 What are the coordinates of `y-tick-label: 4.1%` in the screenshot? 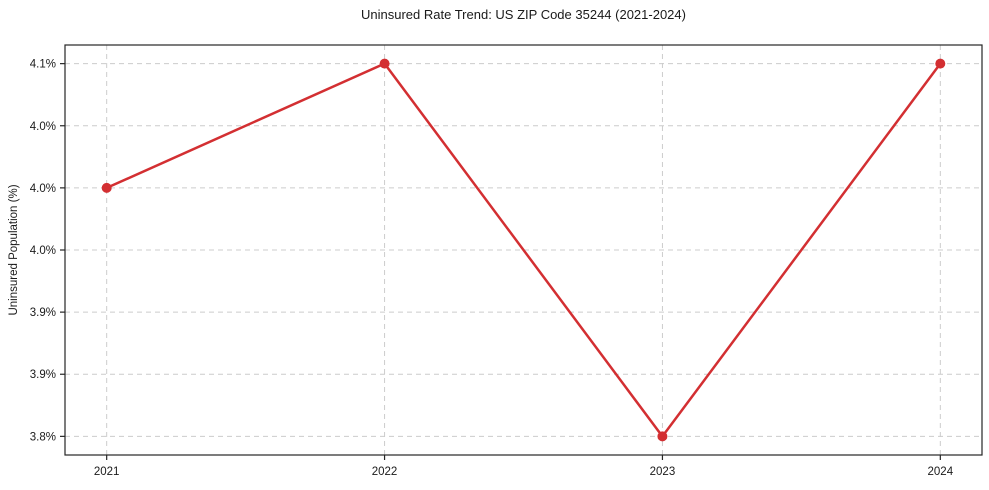 It's located at (43, 65).